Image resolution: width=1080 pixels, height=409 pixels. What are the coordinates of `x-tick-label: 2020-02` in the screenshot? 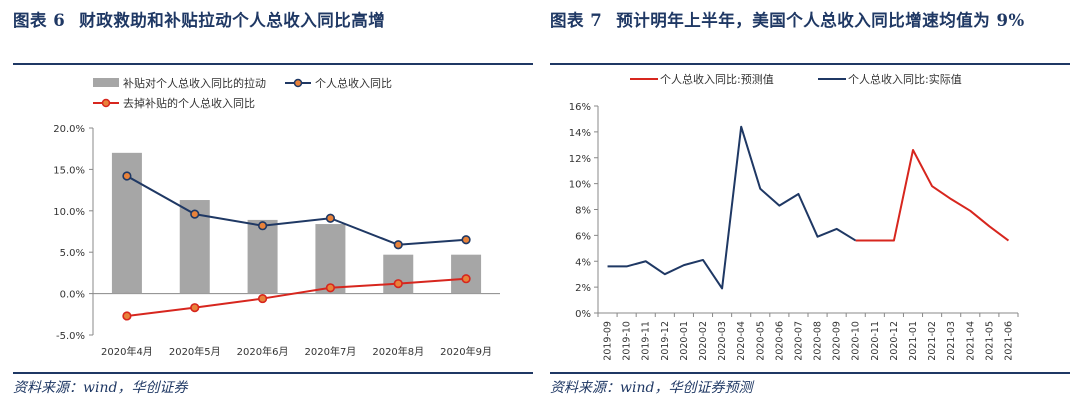 It's located at (703, 341).